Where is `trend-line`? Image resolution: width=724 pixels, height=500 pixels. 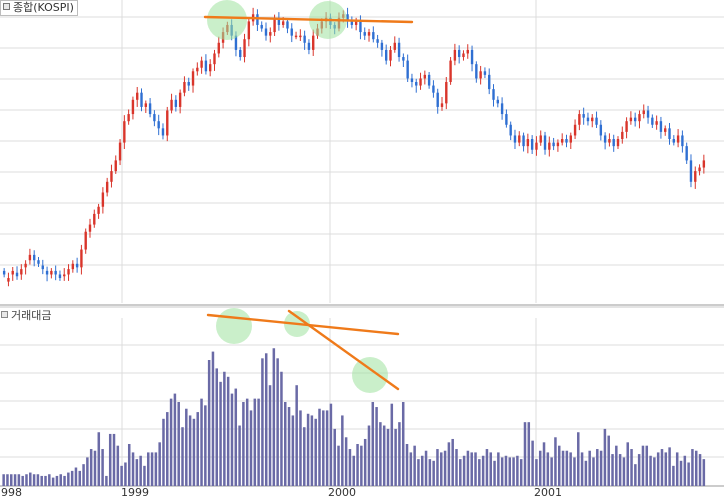 trend-line is located at coordinates (343, 350).